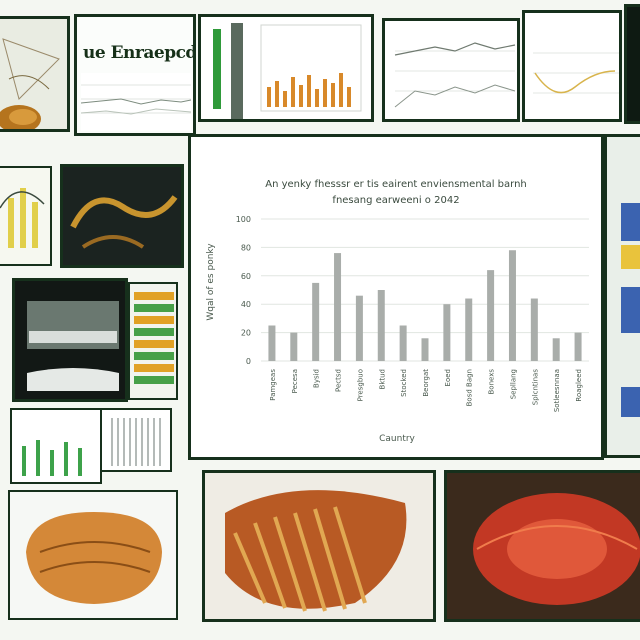 Image resolution: width=640 pixels, height=640 pixels. I want to click on x-tick-label: Splcntinas, so click(535, 387).